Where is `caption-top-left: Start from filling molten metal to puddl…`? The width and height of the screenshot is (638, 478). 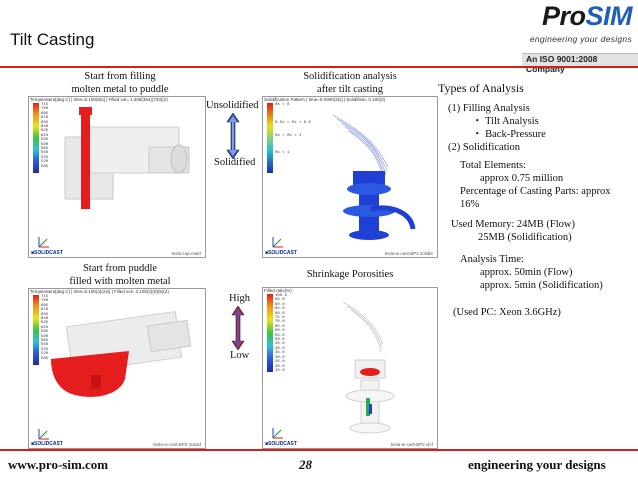
caption-top-left: Start from filling molten metal to puddl… is located at coordinates (120, 83).